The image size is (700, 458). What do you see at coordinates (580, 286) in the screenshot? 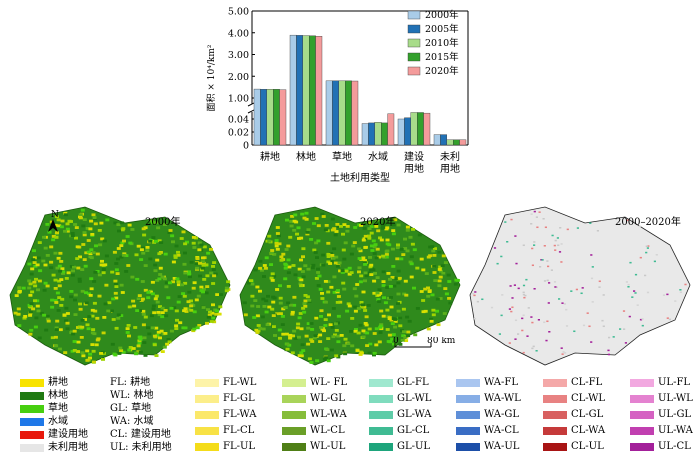
I see `land-use-change-map` at bounding box center [580, 286].